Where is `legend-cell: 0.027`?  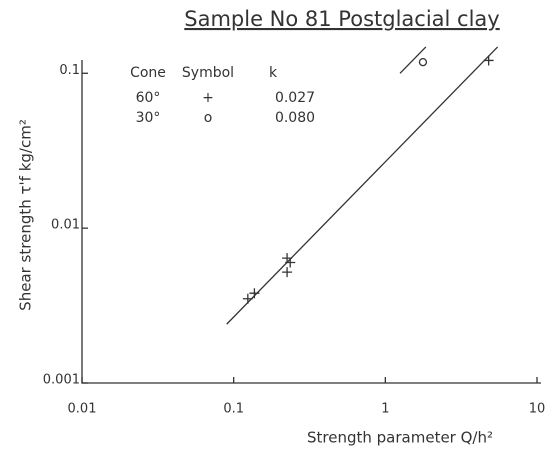 legend-cell: 0.027 is located at coordinates (295, 98).